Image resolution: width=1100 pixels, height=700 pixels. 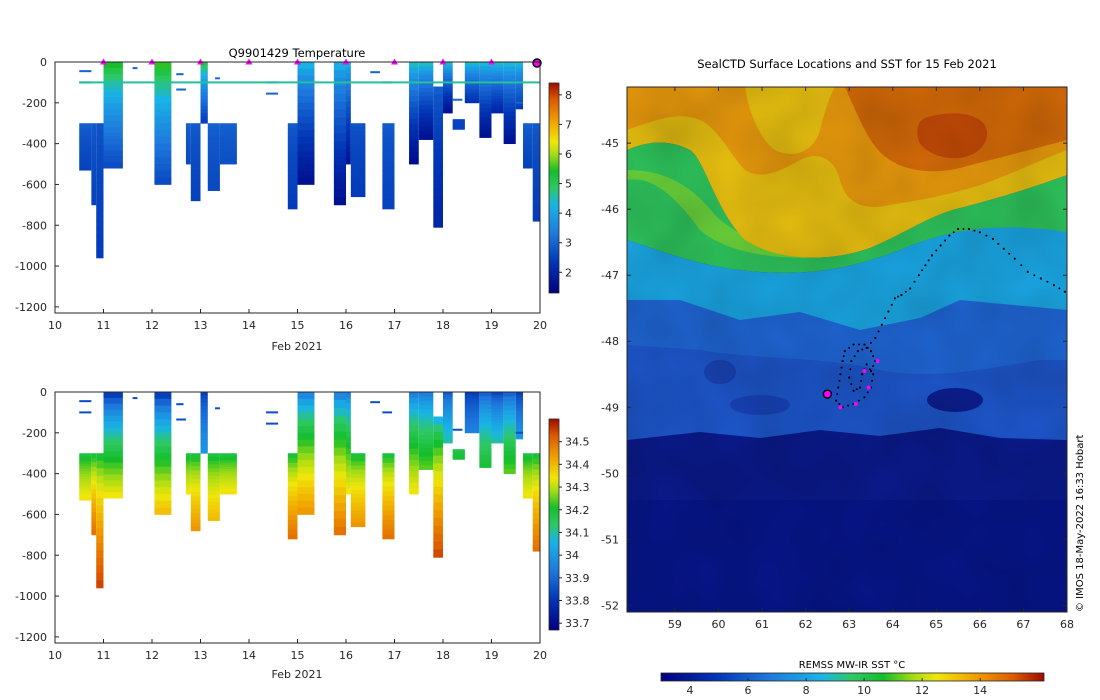 What do you see at coordinates (387, 412) in the screenshot?
I see `salinity-shallow-dash` at bounding box center [387, 412].